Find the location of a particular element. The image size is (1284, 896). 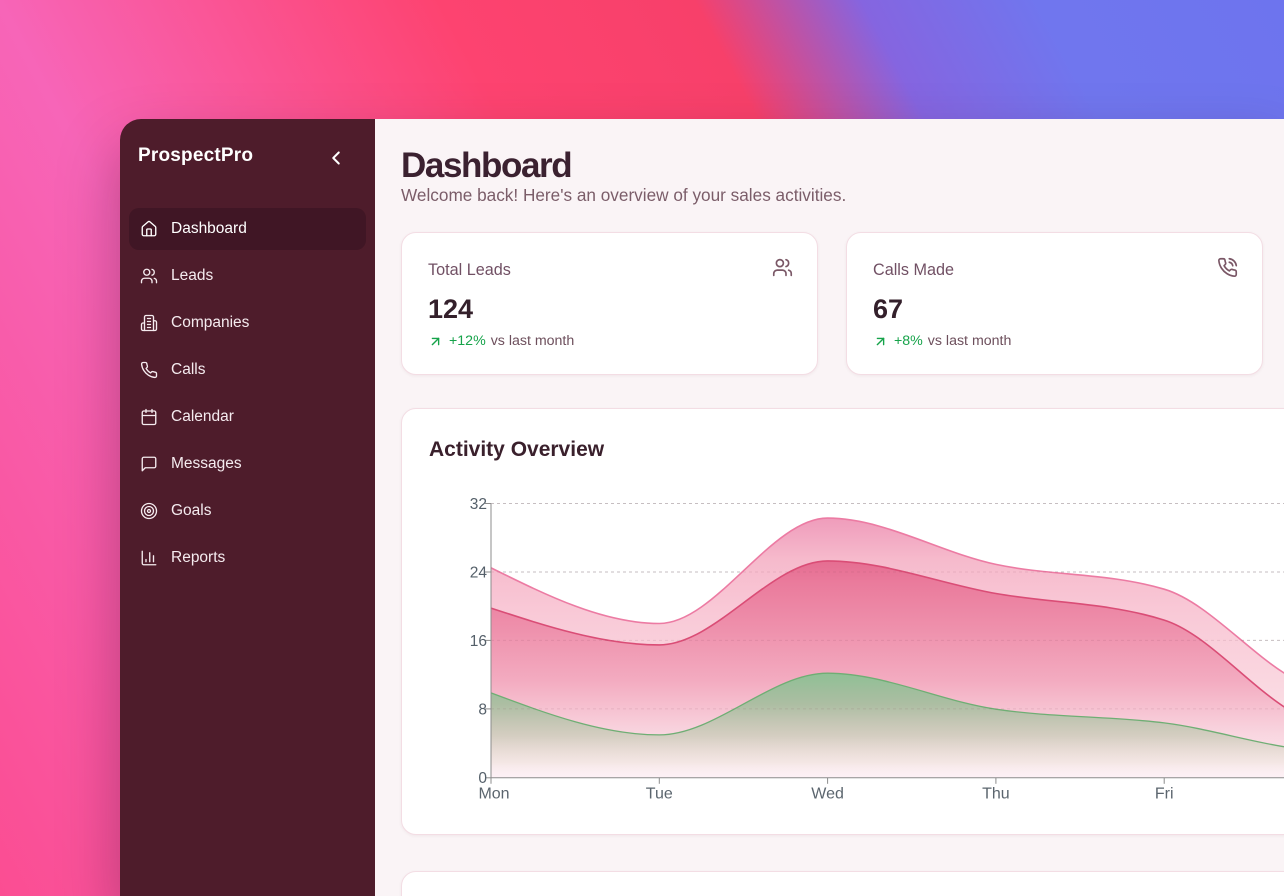

svg-text: 24 is located at coordinates (479, 573).